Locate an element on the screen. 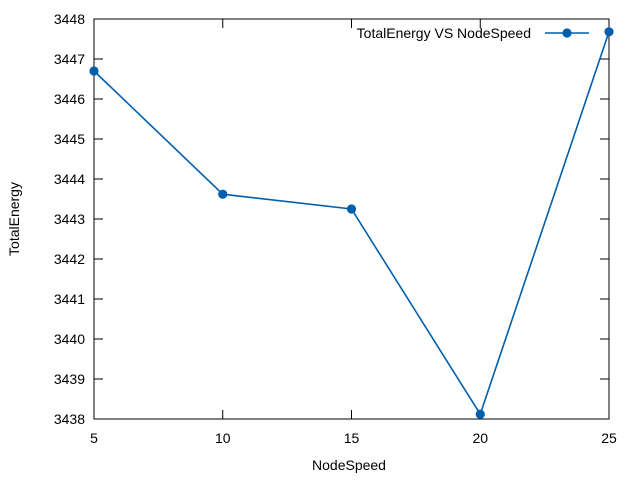 The image size is (640, 480). y-tick-label: 3445 is located at coordinates (69, 139).